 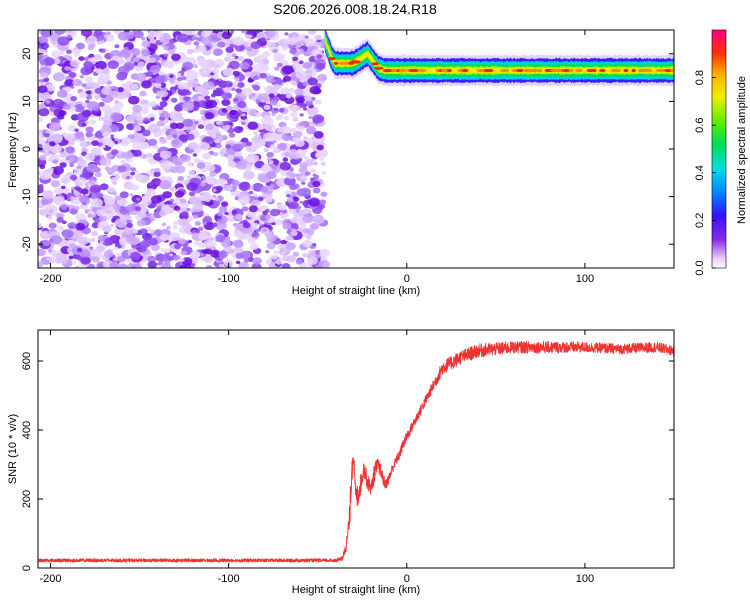 I want to click on x-tick-label: -100, so click(x=229, y=279).